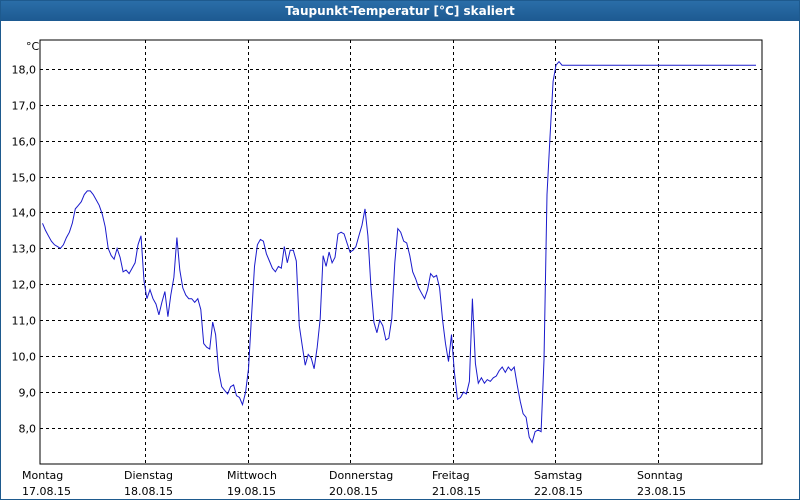  What do you see at coordinates (24, 106) in the screenshot?
I see `y-tick-label: 17,0` at bounding box center [24, 106].